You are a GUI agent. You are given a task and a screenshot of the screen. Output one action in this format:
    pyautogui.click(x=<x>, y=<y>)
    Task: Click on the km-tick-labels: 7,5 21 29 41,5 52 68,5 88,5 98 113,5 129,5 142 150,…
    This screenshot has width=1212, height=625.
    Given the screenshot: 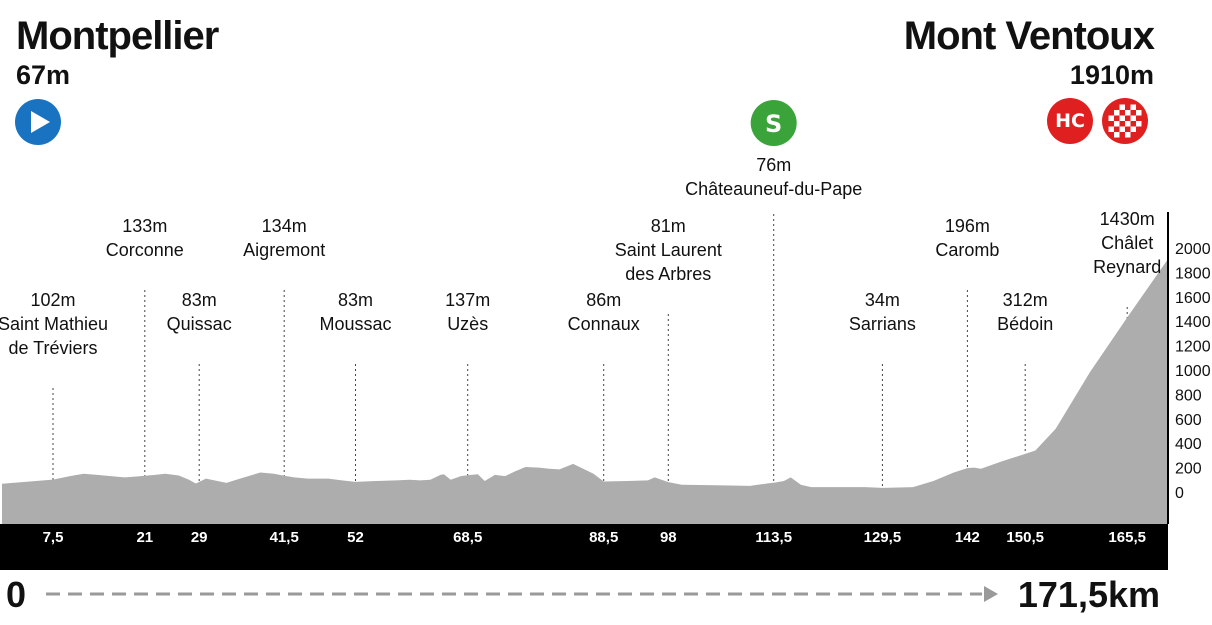 What is the action you would take?
    pyautogui.click(x=594, y=537)
    